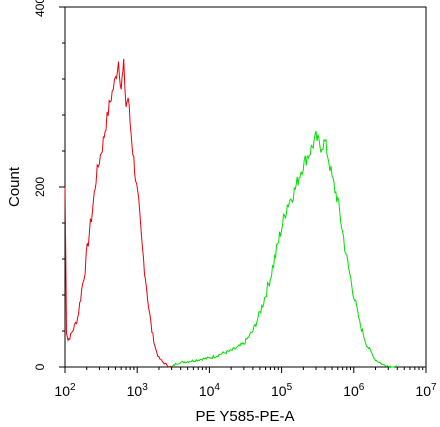 The width and height of the screenshot is (440, 427). What do you see at coordinates (245, 416) in the screenshot?
I see `x-axis-label: PE Y585-PE-A` at bounding box center [245, 416].